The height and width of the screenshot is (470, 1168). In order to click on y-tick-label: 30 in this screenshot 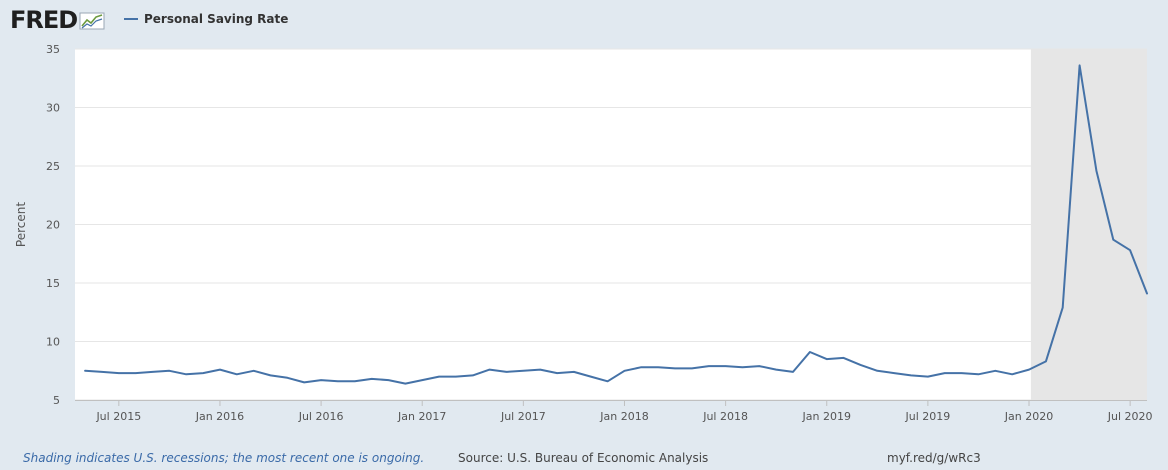, I will do `click(53, 108)`.